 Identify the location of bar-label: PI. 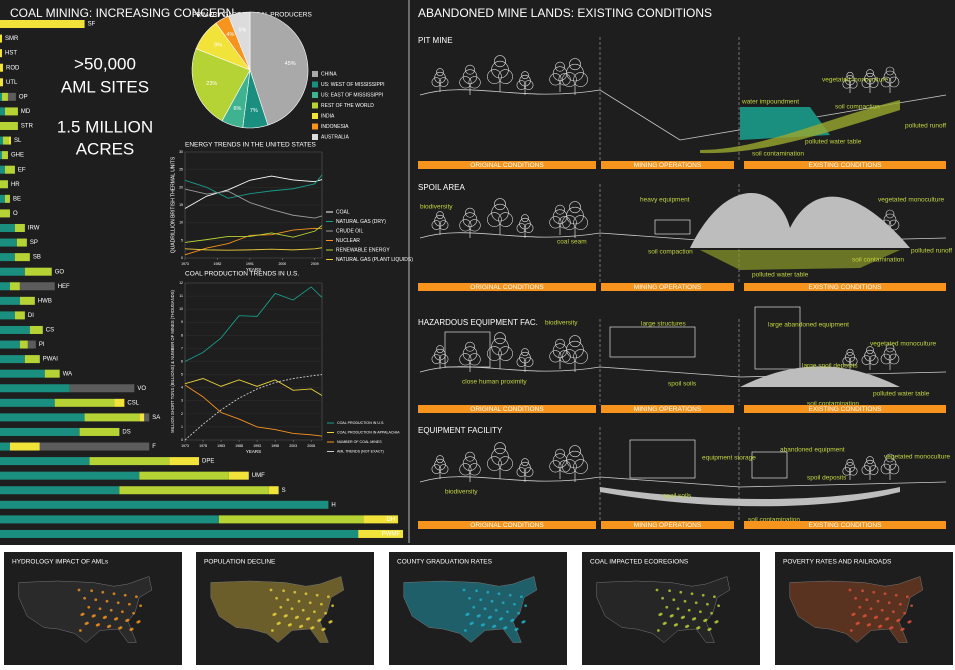
(42, 345).